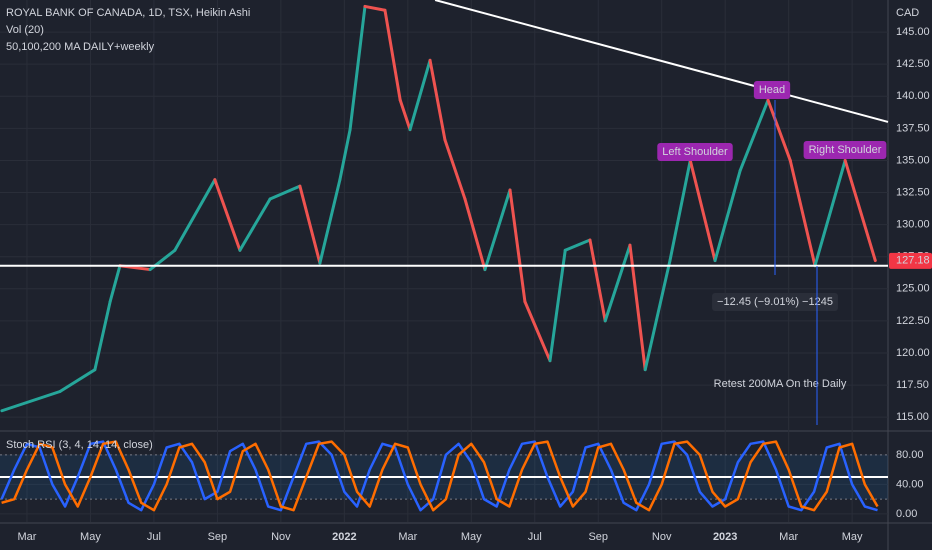 This screenshot has height=550, width=932. I want to click on annotation: Left Shoulder, so click(695, 152).